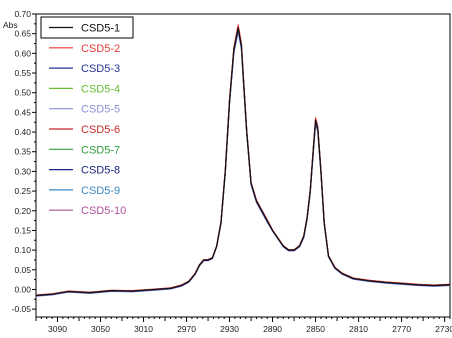 The height and width of the screenshot is (338, 452). I want to click on x-tick-label: 2770, so click(401, 329).